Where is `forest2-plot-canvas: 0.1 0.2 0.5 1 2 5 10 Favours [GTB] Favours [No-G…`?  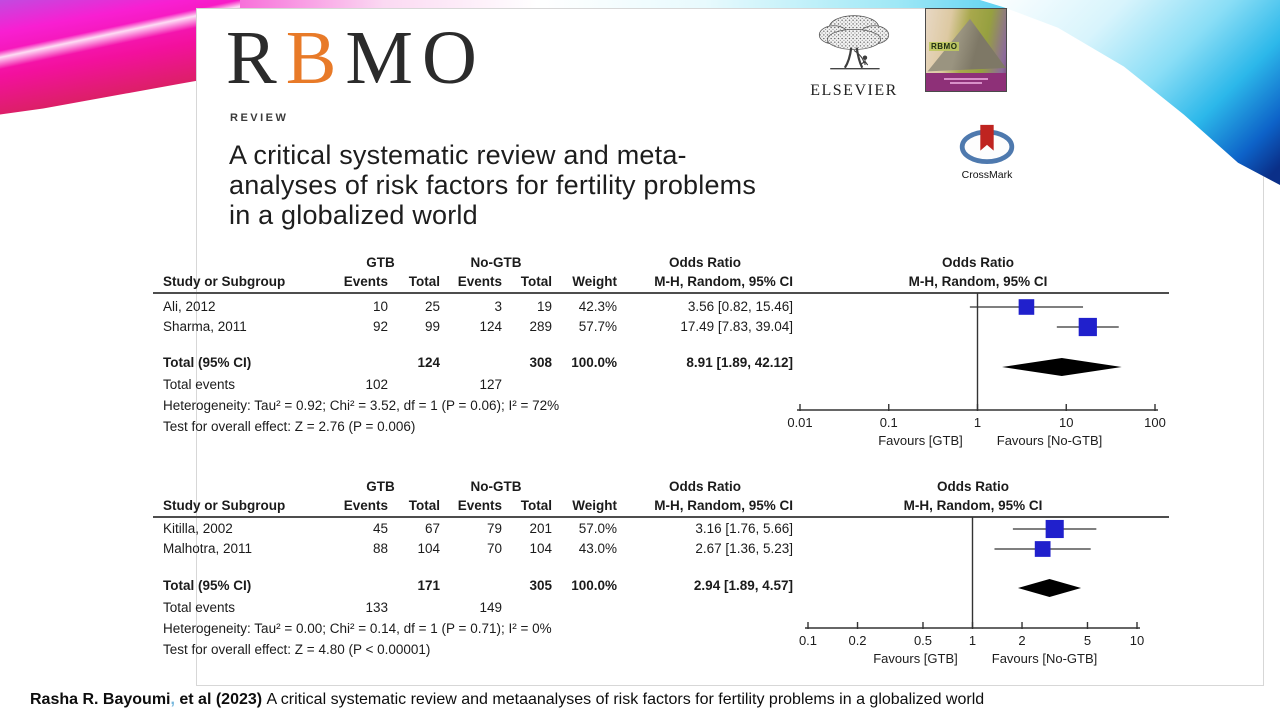
forest2-plot-canvas: 0.1 0.2 0.5 1 2 5 10 Favours [GTB] Favours [No-G… is located at coordinates (971, 591).